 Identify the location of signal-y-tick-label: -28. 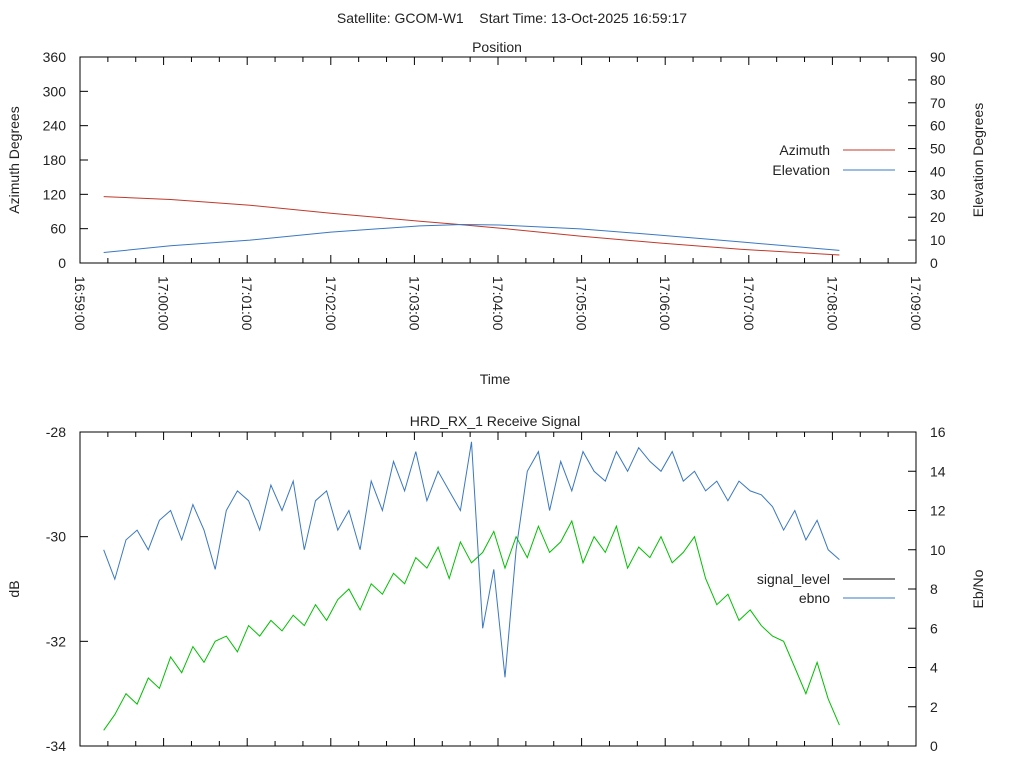
(56, 432).